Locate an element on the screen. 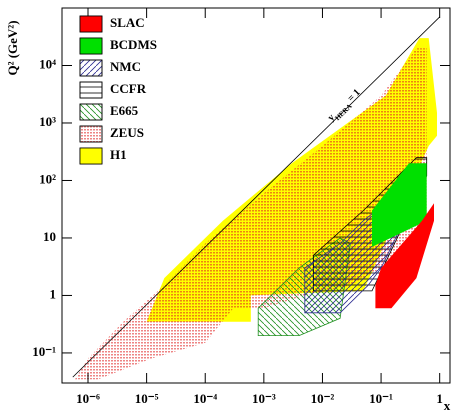  x-tick-label: 10⁻¹ is located at coordinates (381, 398).